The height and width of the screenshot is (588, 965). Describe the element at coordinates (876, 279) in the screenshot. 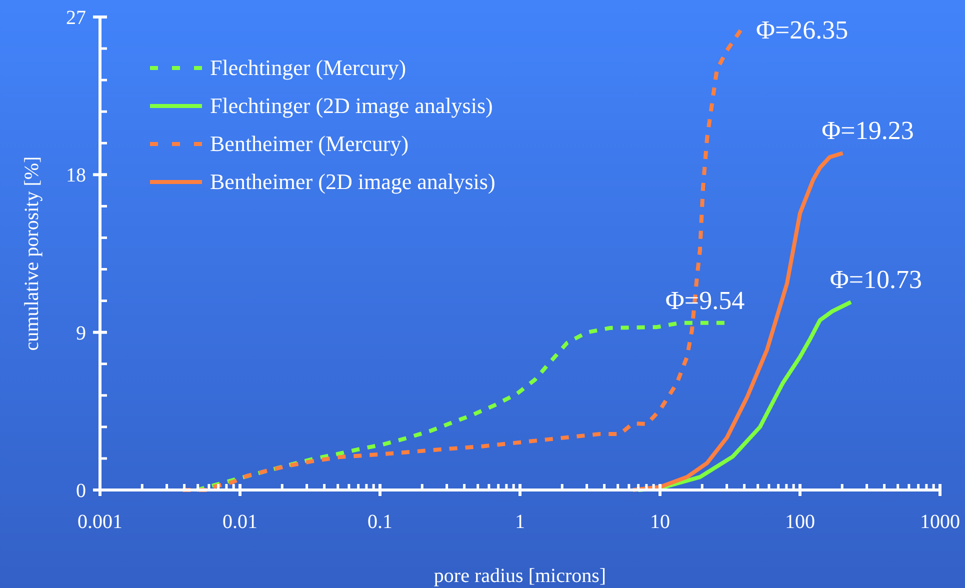

I see `annotation: Φ=10.73` at that location.